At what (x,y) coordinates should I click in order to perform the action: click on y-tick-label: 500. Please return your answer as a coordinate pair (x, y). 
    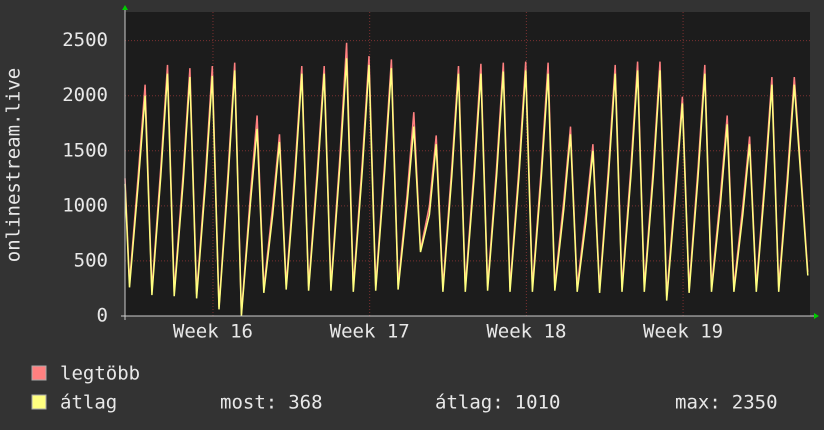
    Looking at the image, I should click on (91, 260).